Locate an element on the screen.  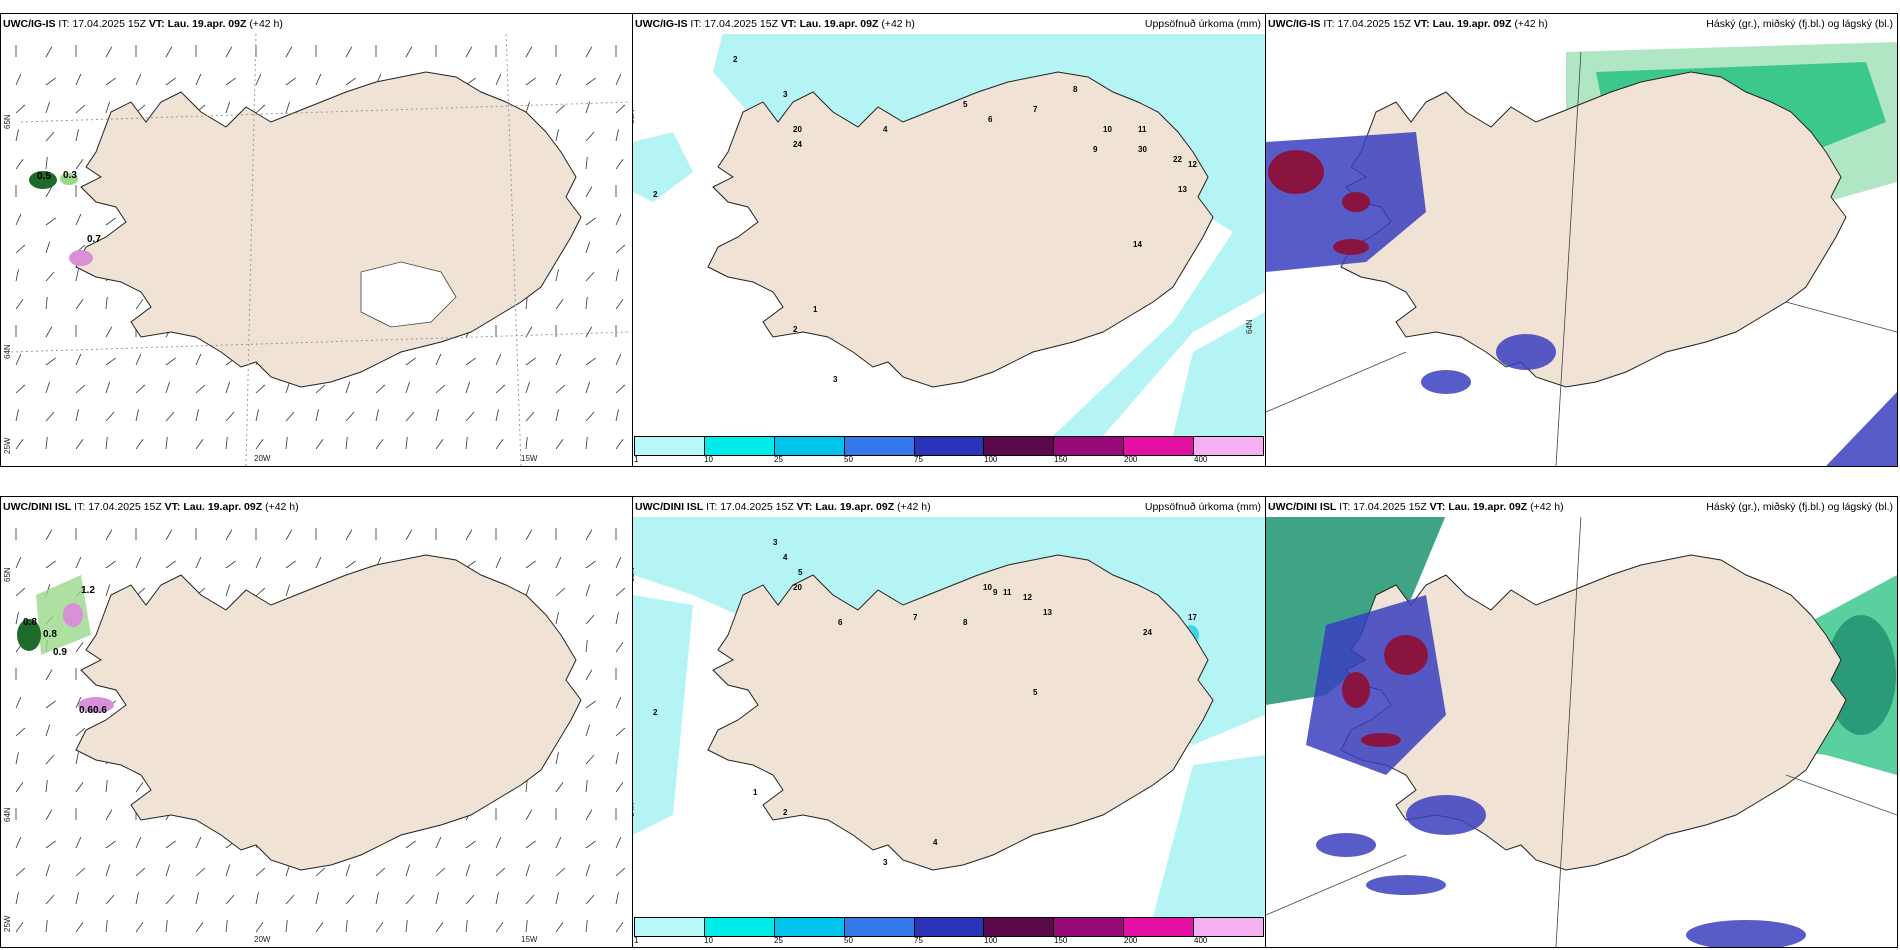
vt-value: Lau. 19.apr. 09Z is located at coordinates (223, 507).